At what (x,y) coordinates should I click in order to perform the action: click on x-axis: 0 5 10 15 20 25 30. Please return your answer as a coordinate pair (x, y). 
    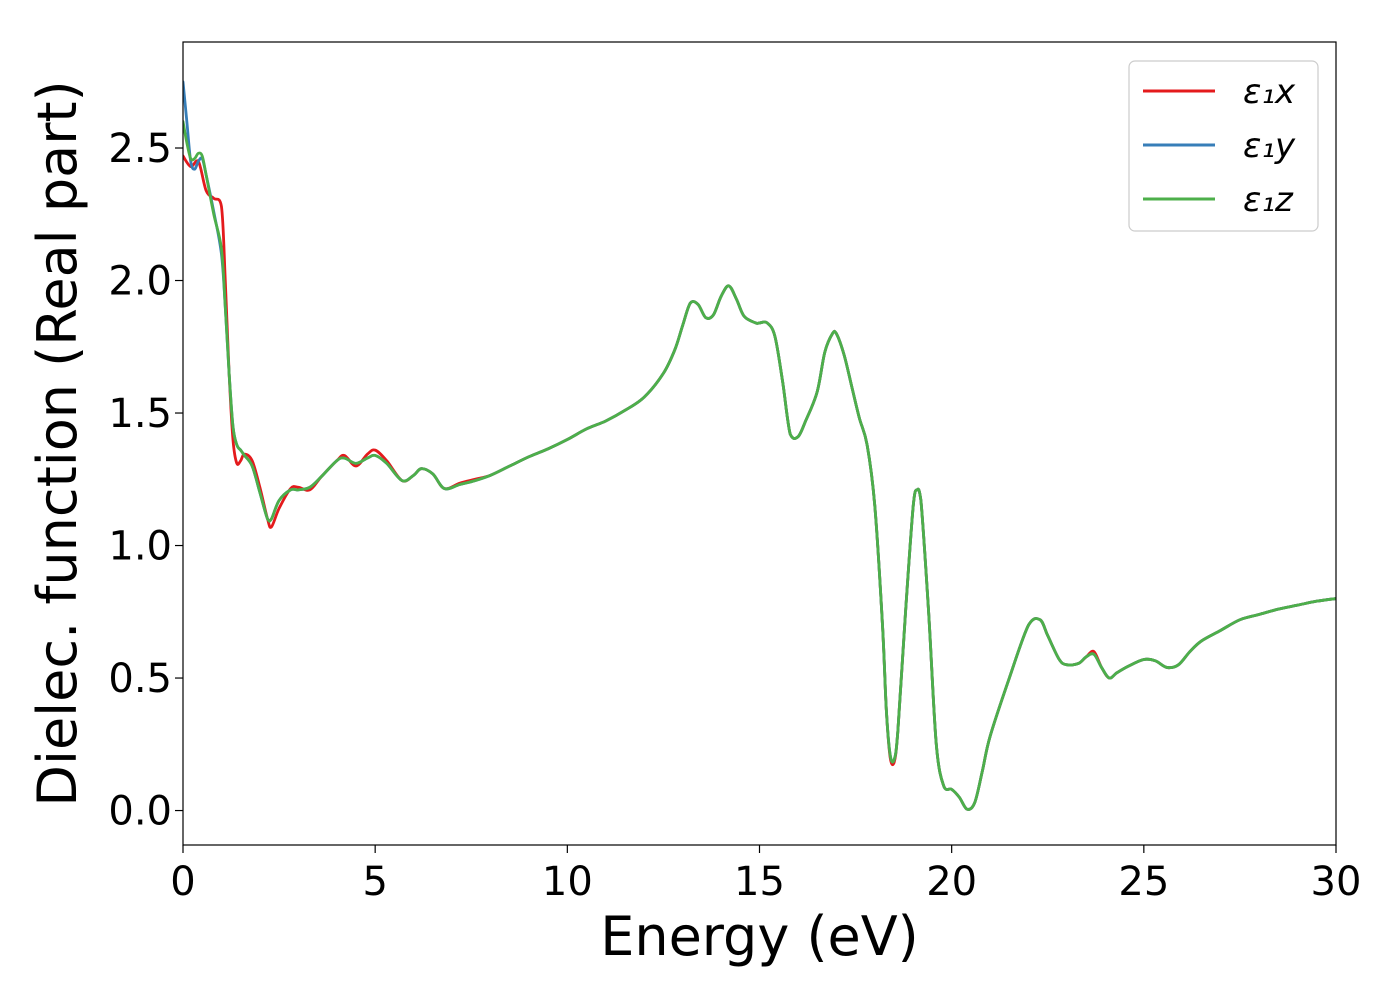
    Looking at the image, I should click on (765, 875).